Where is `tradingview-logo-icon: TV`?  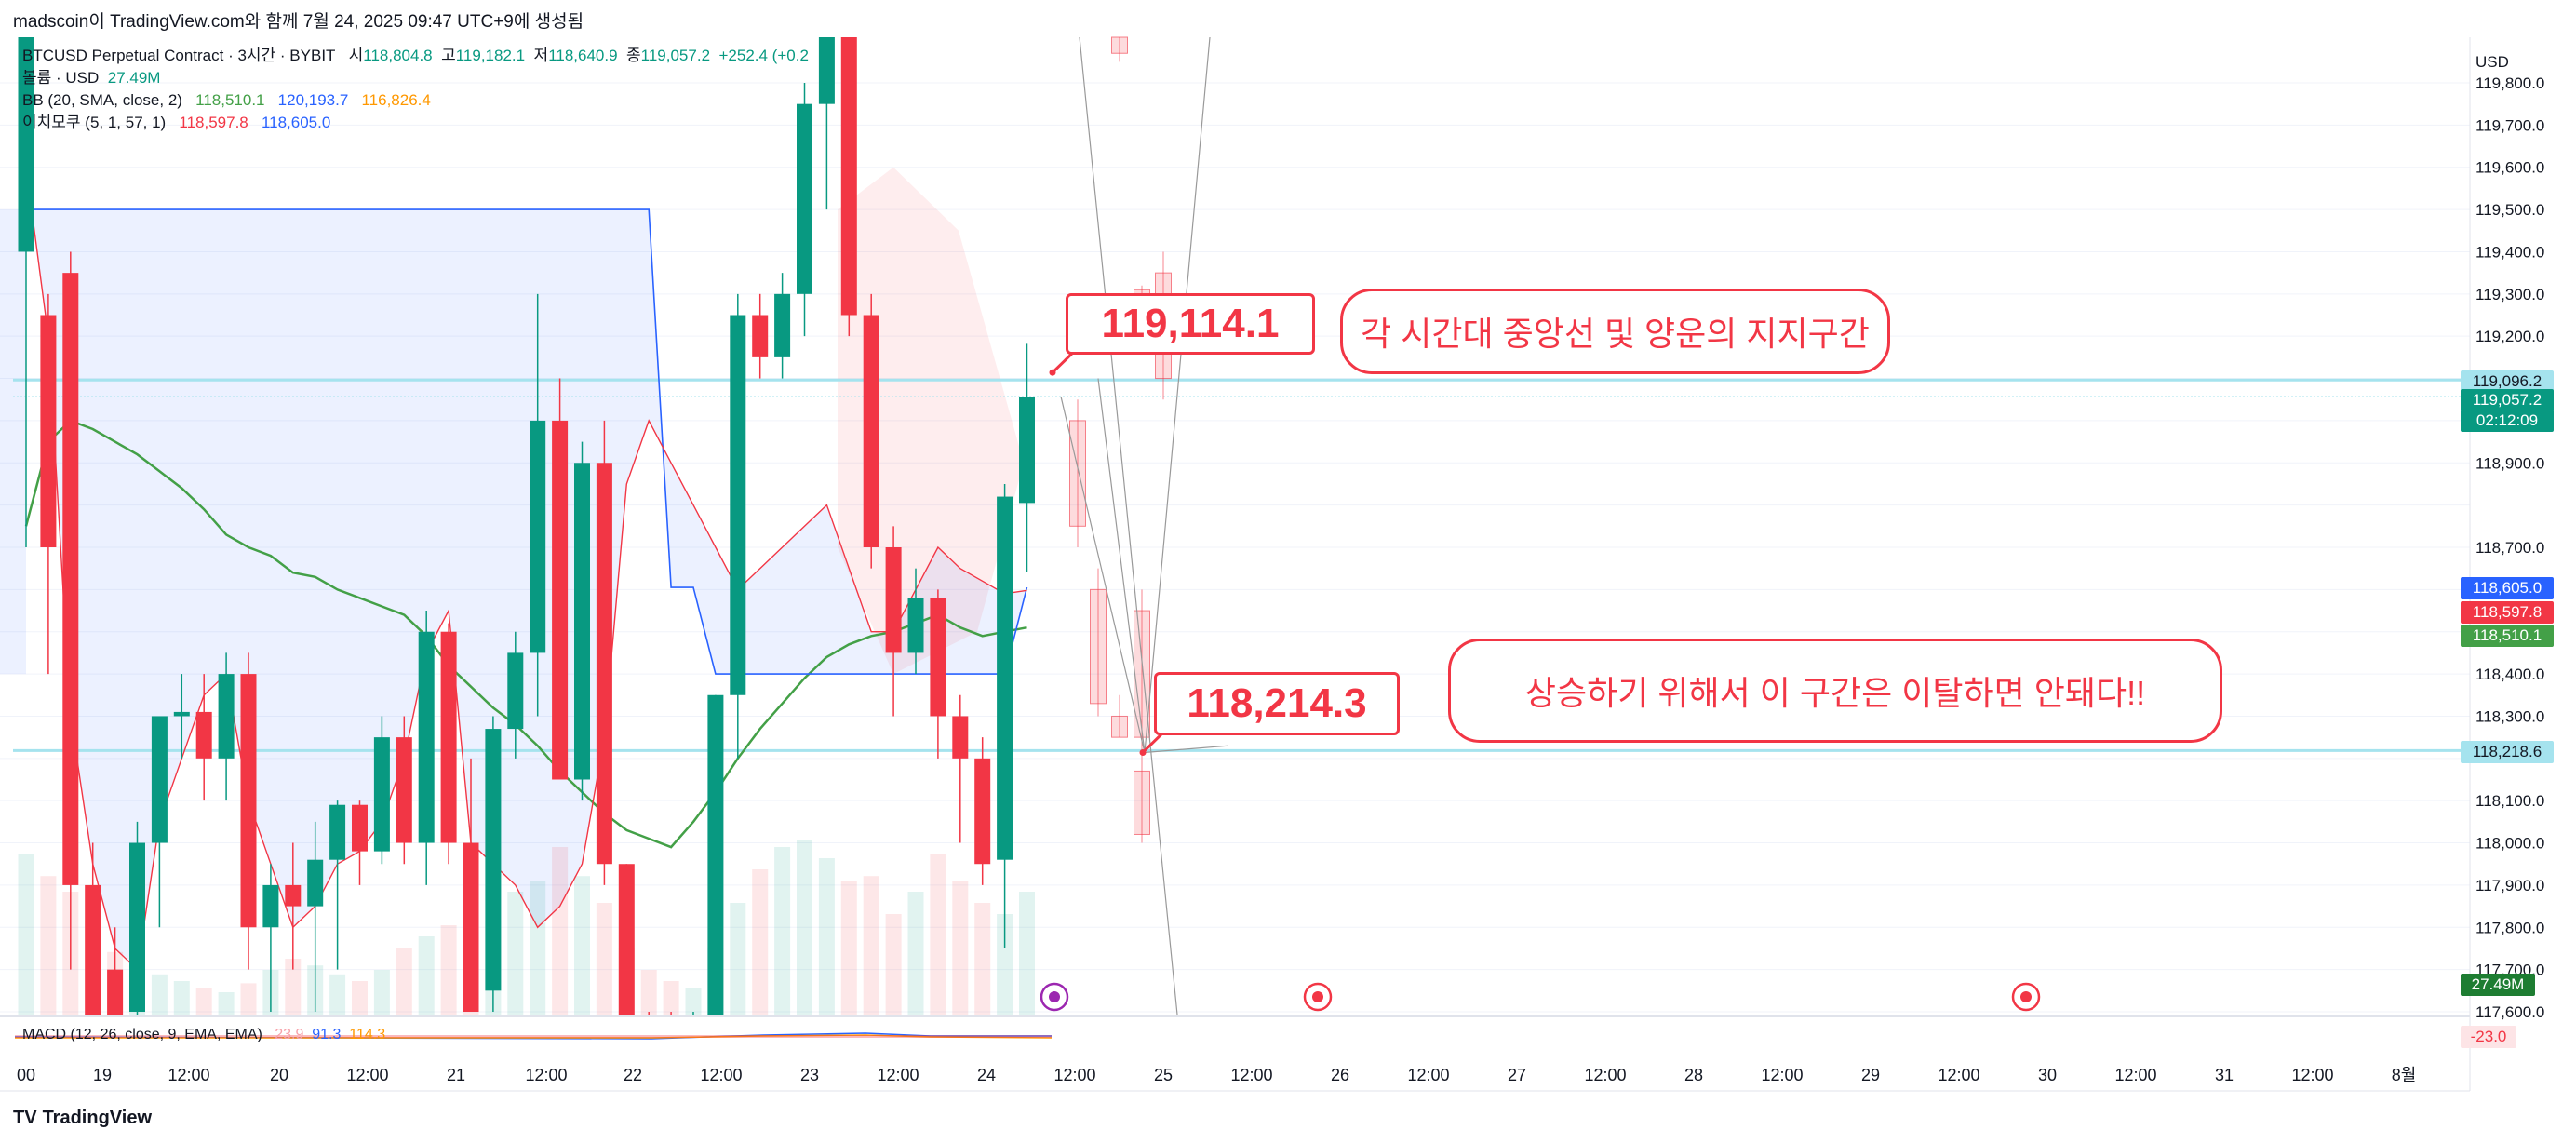
tradingview-logo-icon: TV is located at coordinates (25, 1118).